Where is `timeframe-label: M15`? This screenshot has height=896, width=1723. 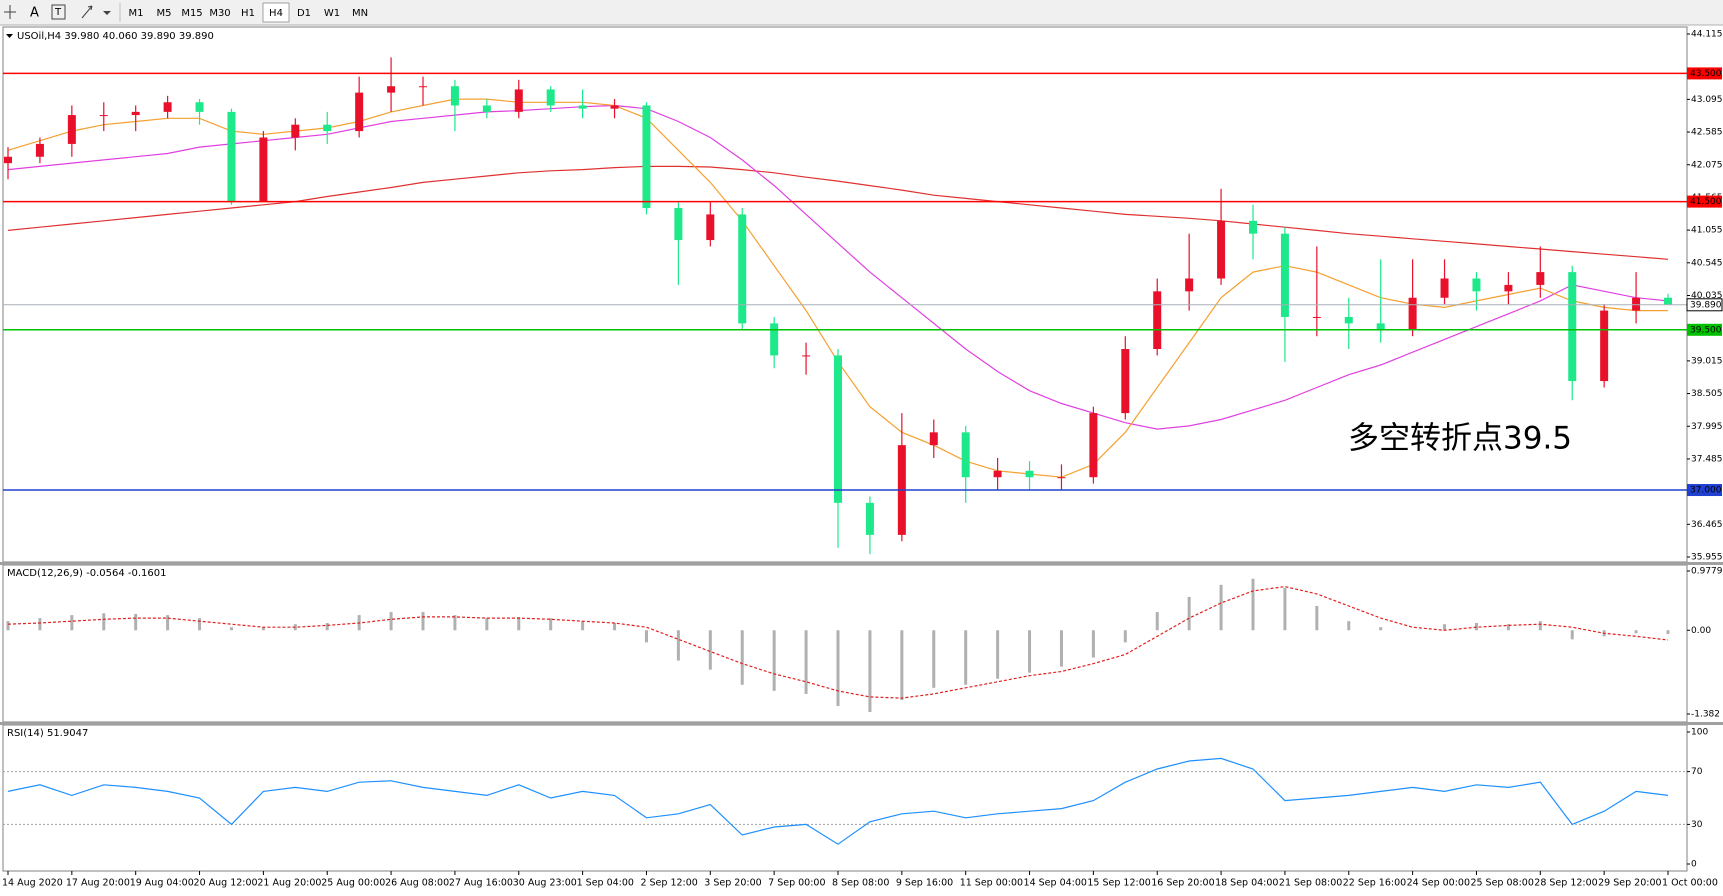 timeframe-label: M15 is located at coordinates (191, 13).